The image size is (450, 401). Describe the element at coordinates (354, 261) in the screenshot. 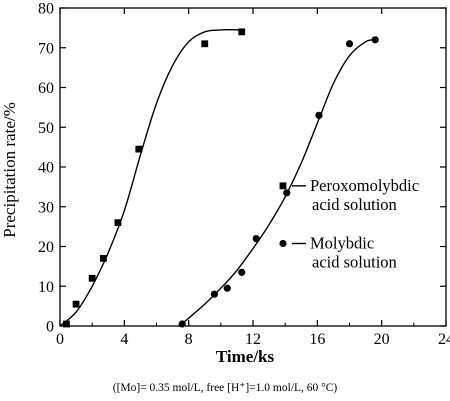

I see `legend-molybdic-label: acid solution` at that location.